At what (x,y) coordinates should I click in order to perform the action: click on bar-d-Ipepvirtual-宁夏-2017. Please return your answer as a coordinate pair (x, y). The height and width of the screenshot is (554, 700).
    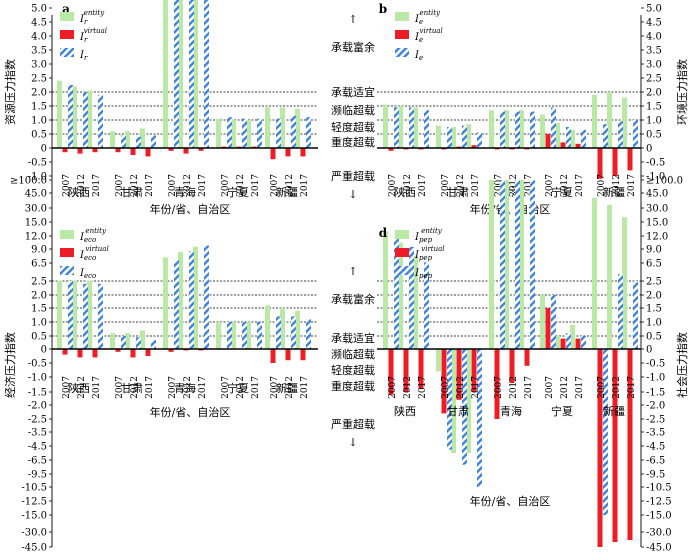
    Looking at the image, I should click on (578, 343).